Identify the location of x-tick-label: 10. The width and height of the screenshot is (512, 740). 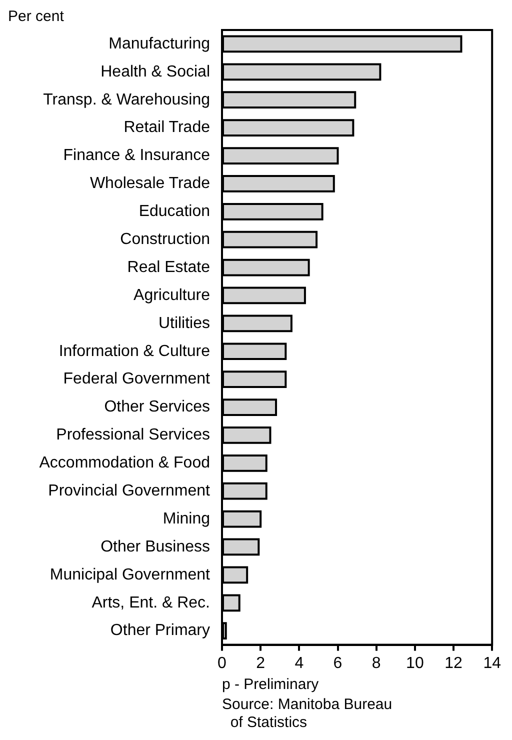
(415, 663).